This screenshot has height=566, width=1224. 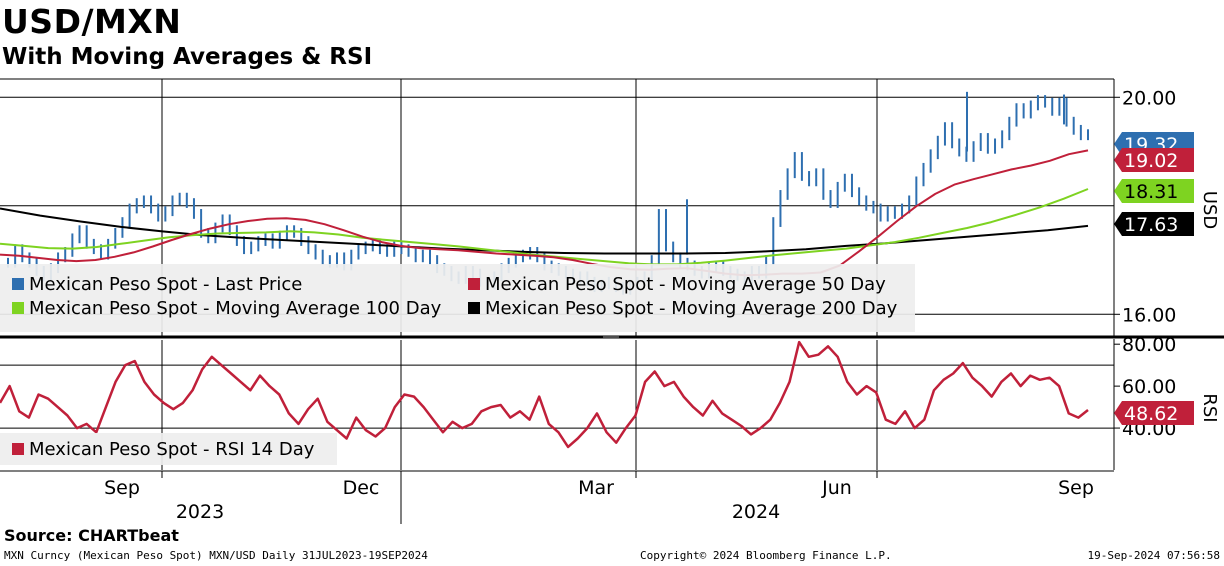 I want to click on price-last-value-tag: 19.02, so click(x=1154, y=160).